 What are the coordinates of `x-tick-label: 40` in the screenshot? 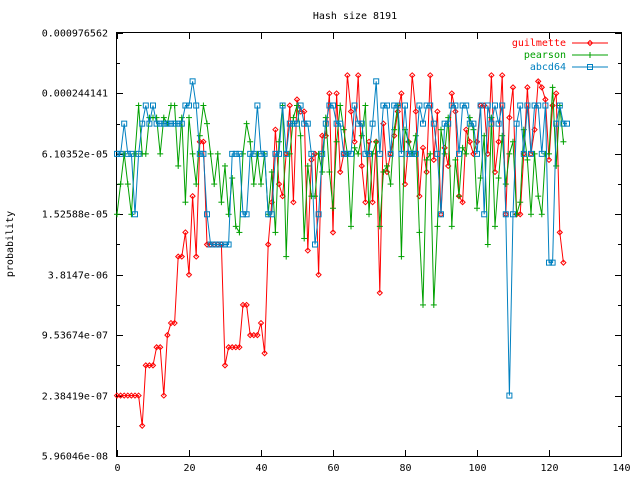 It's located at (261, 468).